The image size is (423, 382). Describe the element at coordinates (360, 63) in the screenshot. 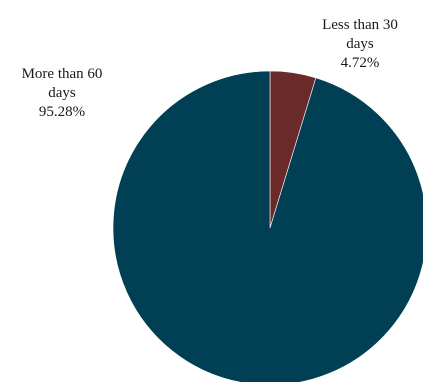

I see `slice-percent: 4.72%` at that location.